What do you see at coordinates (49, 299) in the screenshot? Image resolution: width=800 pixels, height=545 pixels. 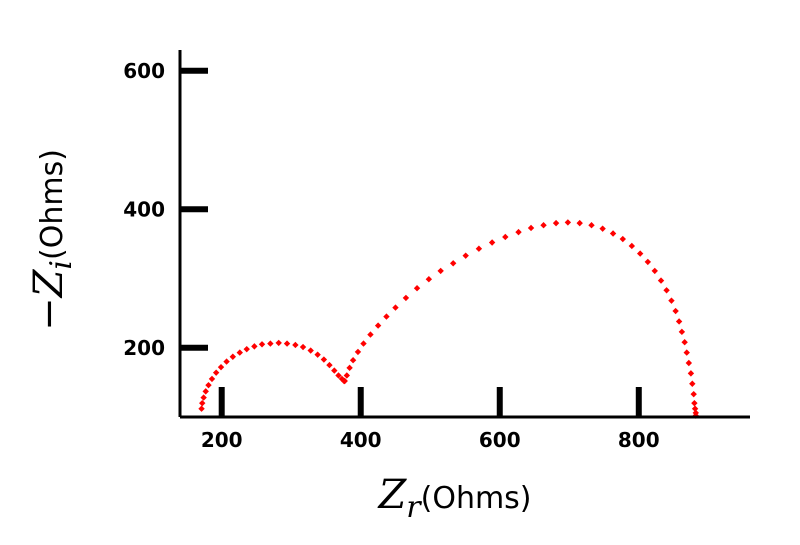 I see `y-axis-symbol: −Z` at bounding box center [49, 299].